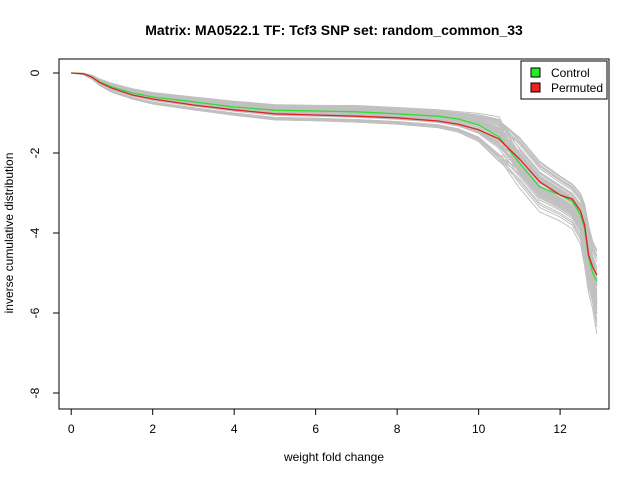 This screenshot has width=640, height=480. What do you see at coordinates (35, 392) in the screenshot?
I see `y-tick-label: -8` at bounding box center [35, 392].